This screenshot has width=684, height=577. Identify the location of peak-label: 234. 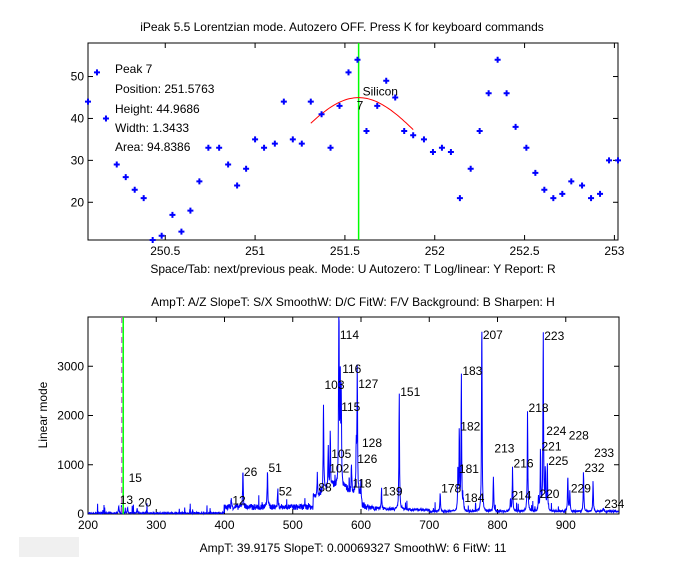
(614, 504).